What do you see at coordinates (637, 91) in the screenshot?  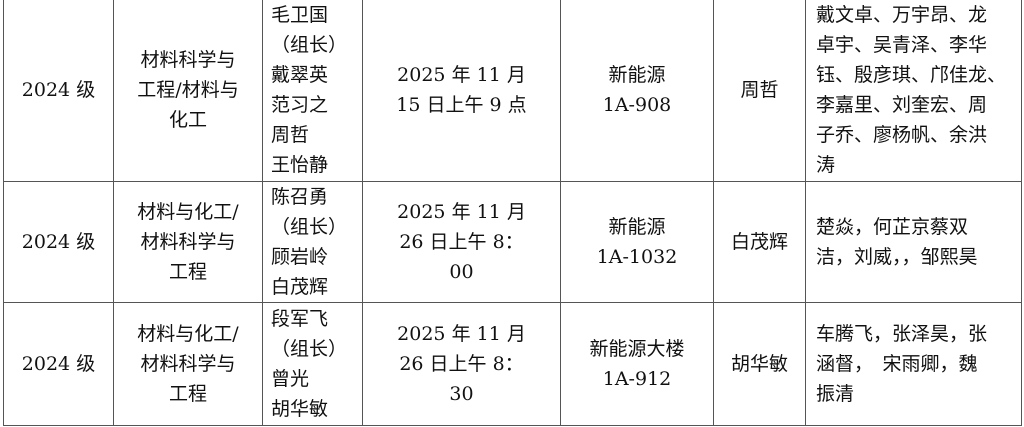 I see `location-cell: 新能源 1A-908` at bounding box center [637, 91].